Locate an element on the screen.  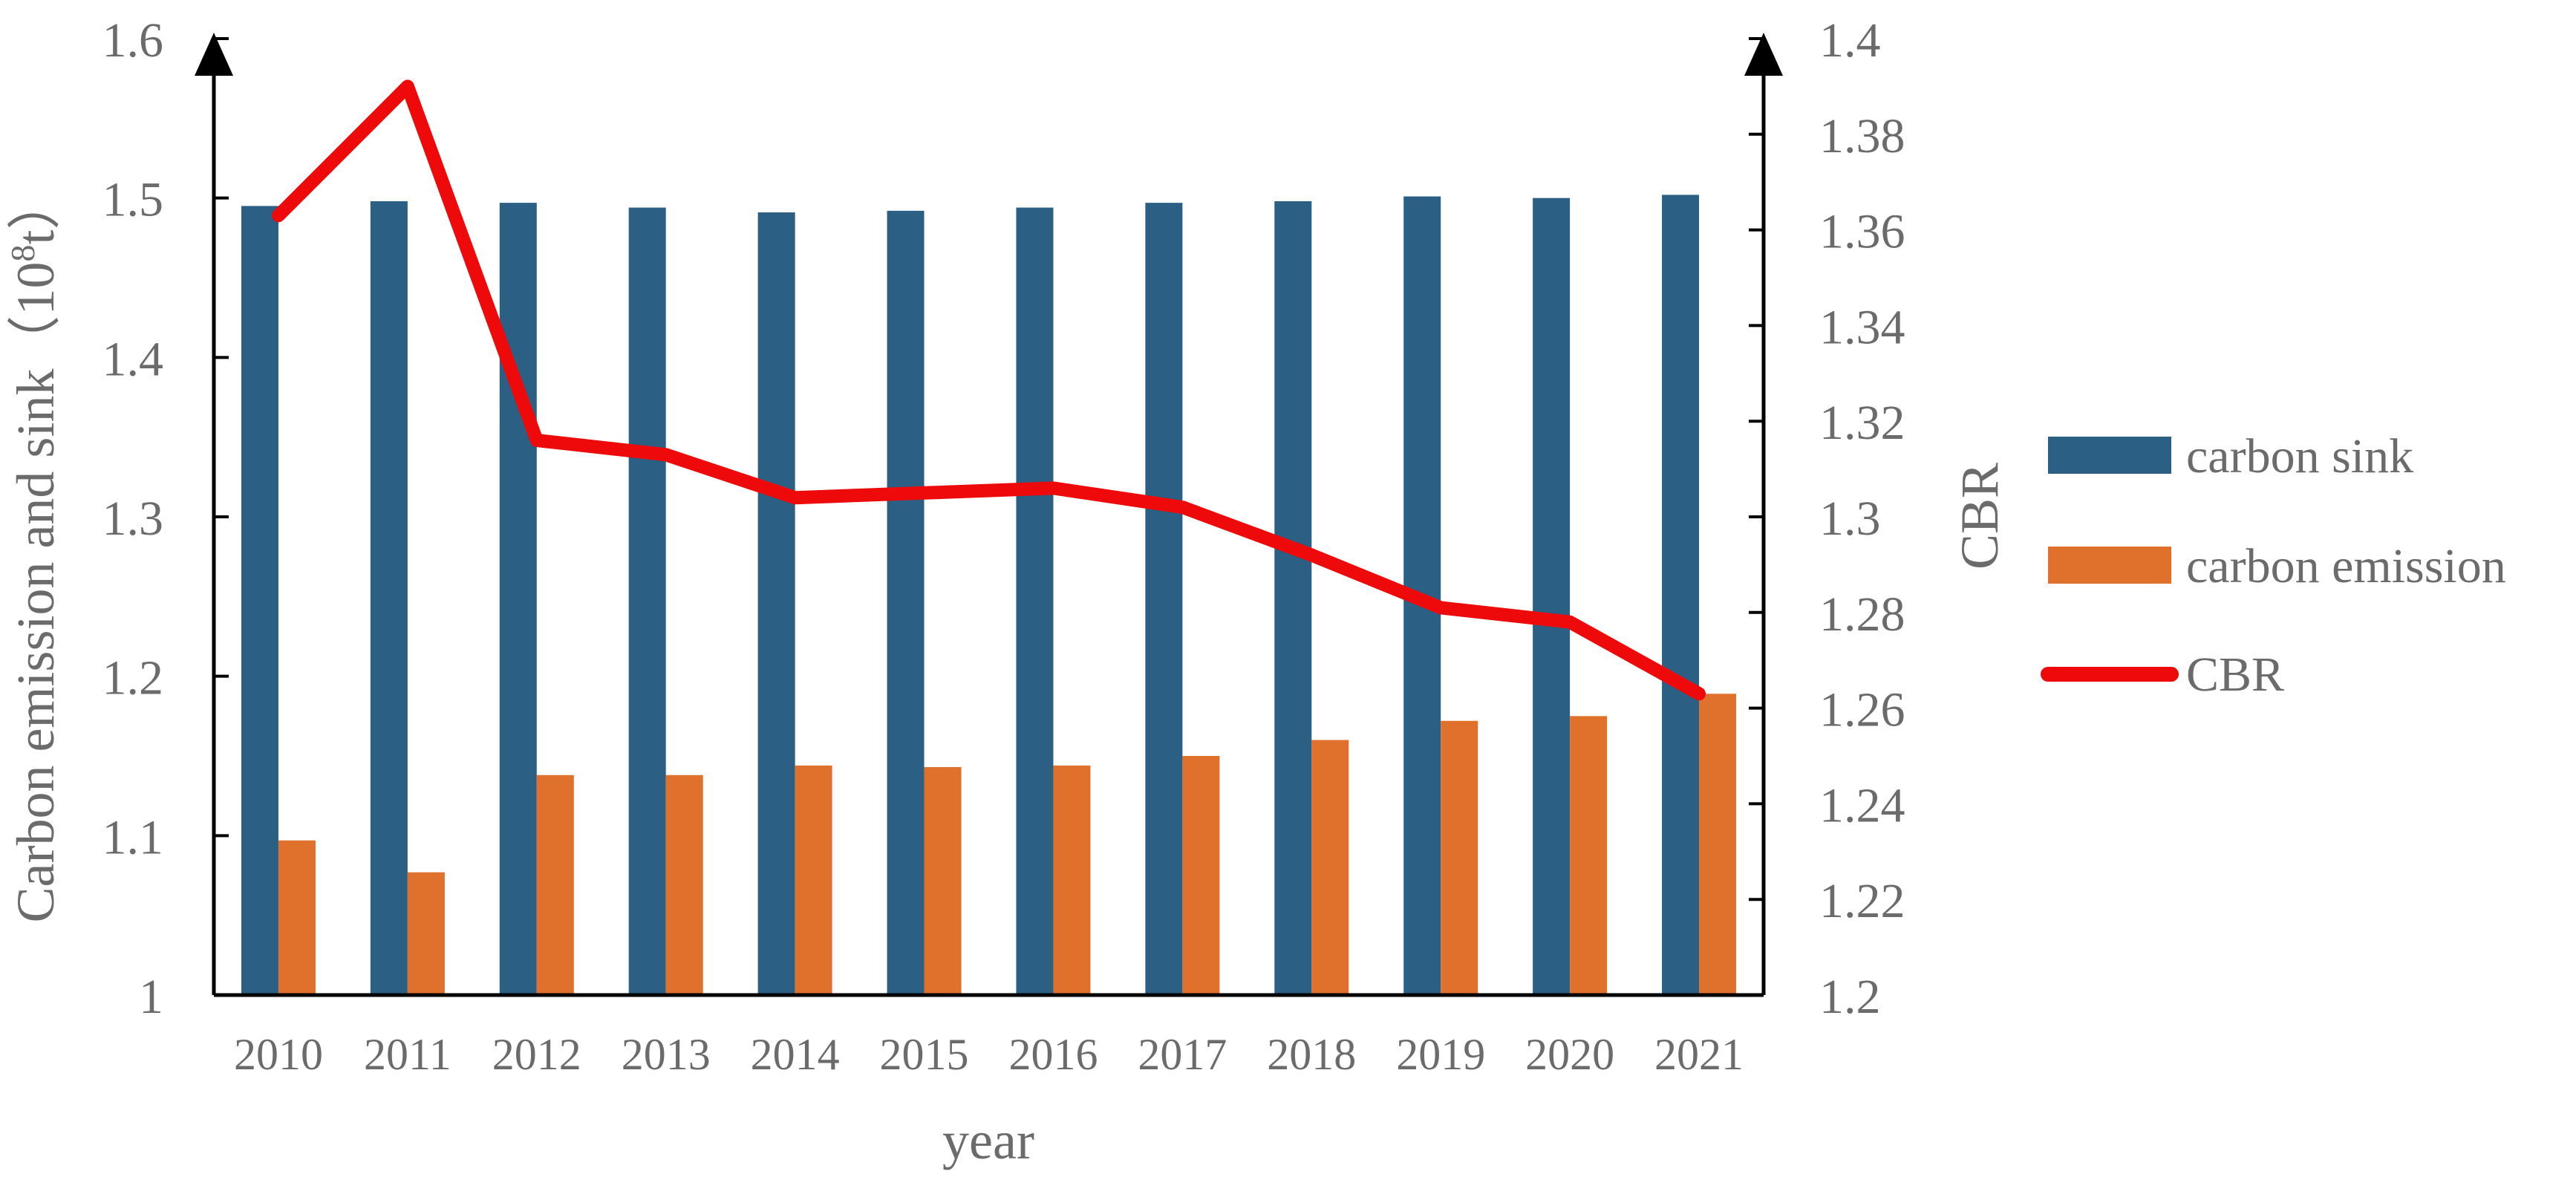
x-tick-label-2010: 2010 is located at coordinates (278, 1054).